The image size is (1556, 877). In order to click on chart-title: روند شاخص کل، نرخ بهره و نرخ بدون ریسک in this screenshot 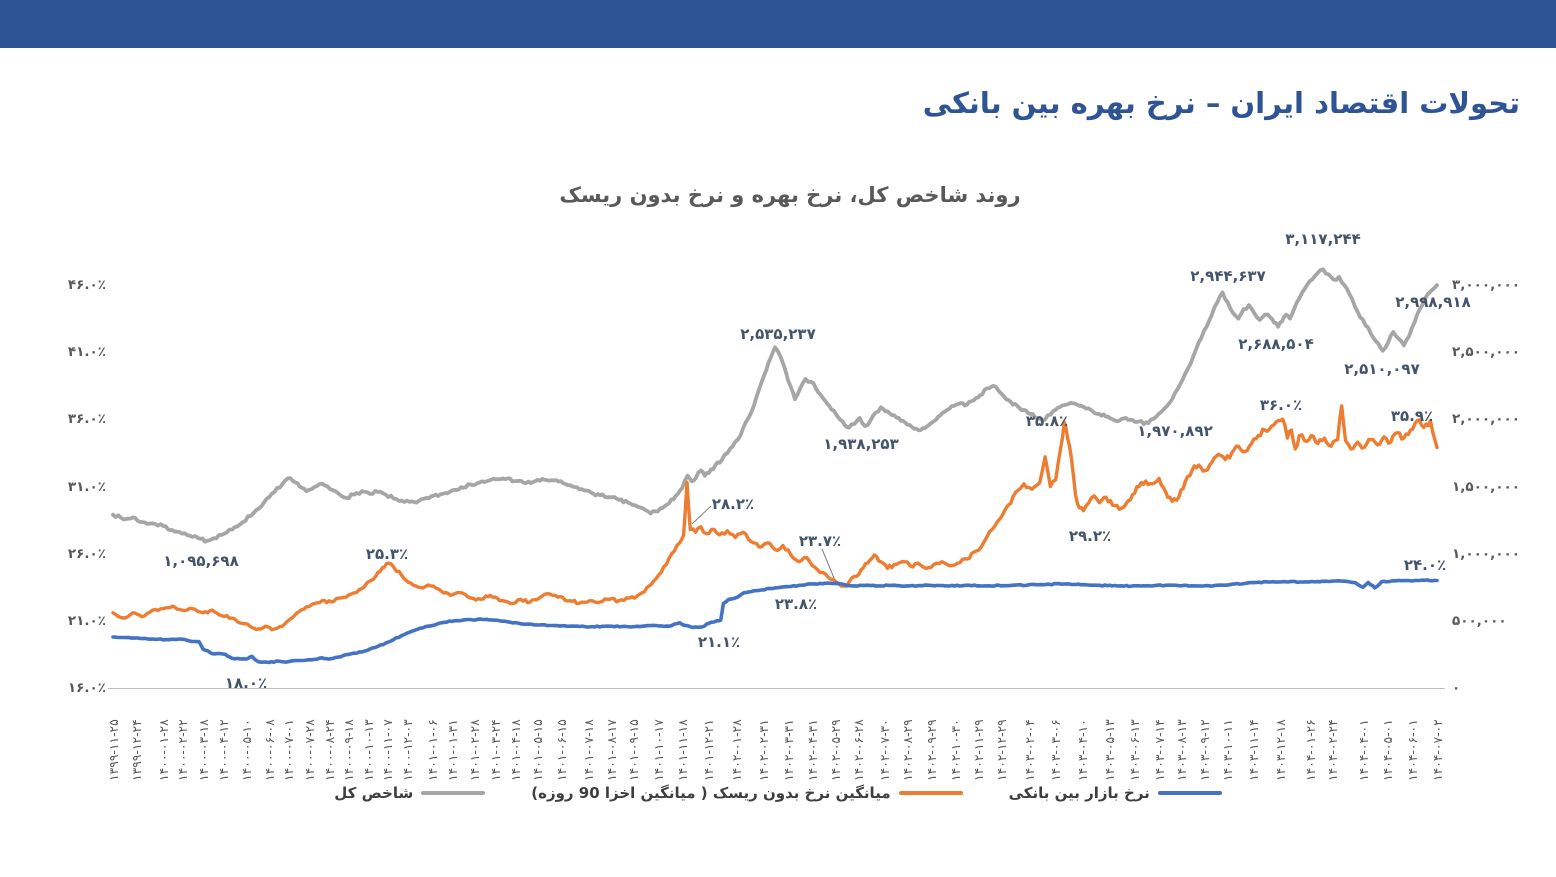, I will do `click(790, 195)`.